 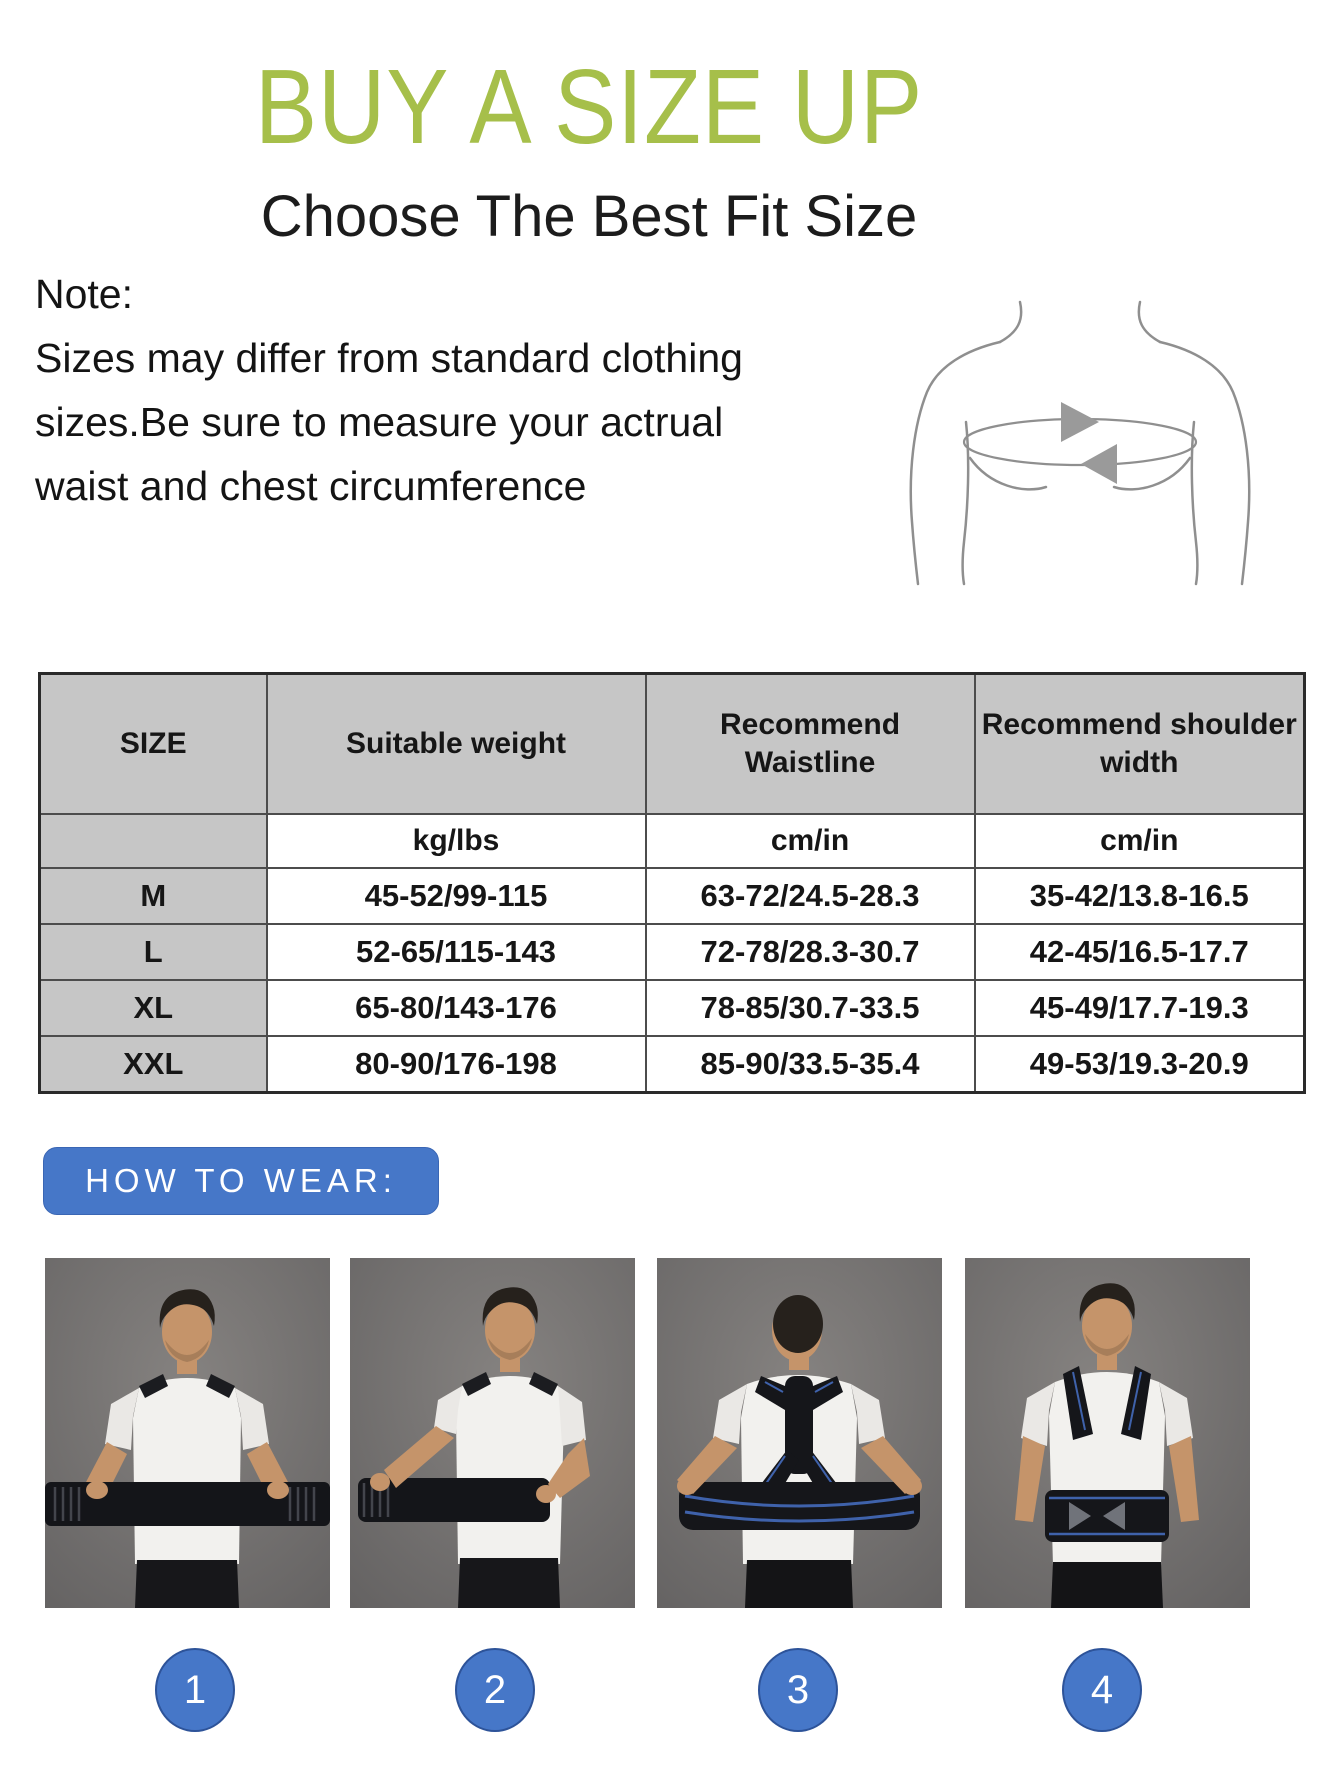 I want to click on units-cell-weight: kg/lbs, so click(x=456, y=841).